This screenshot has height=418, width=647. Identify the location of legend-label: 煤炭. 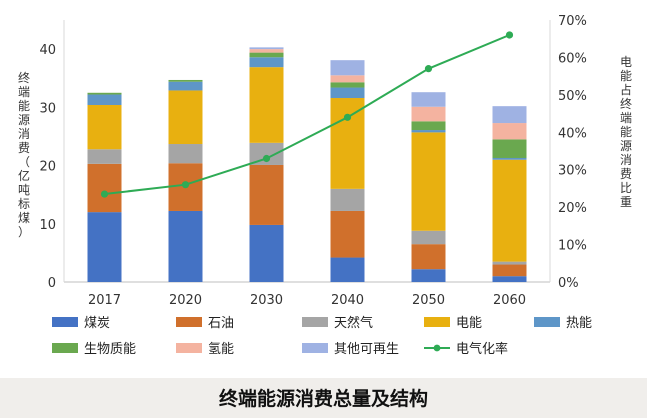
(97, 323).